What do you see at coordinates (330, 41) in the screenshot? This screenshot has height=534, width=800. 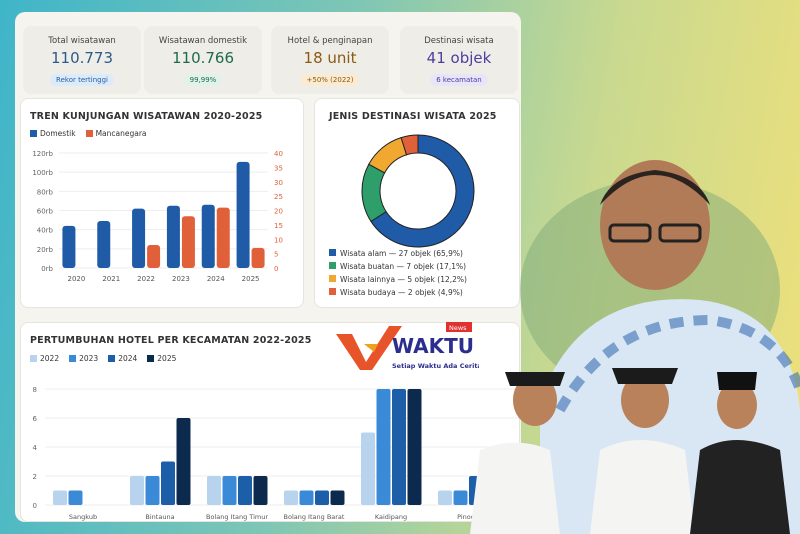 I see `kpi-label: Hotel & penginapan` at bounding box center [330, 41].